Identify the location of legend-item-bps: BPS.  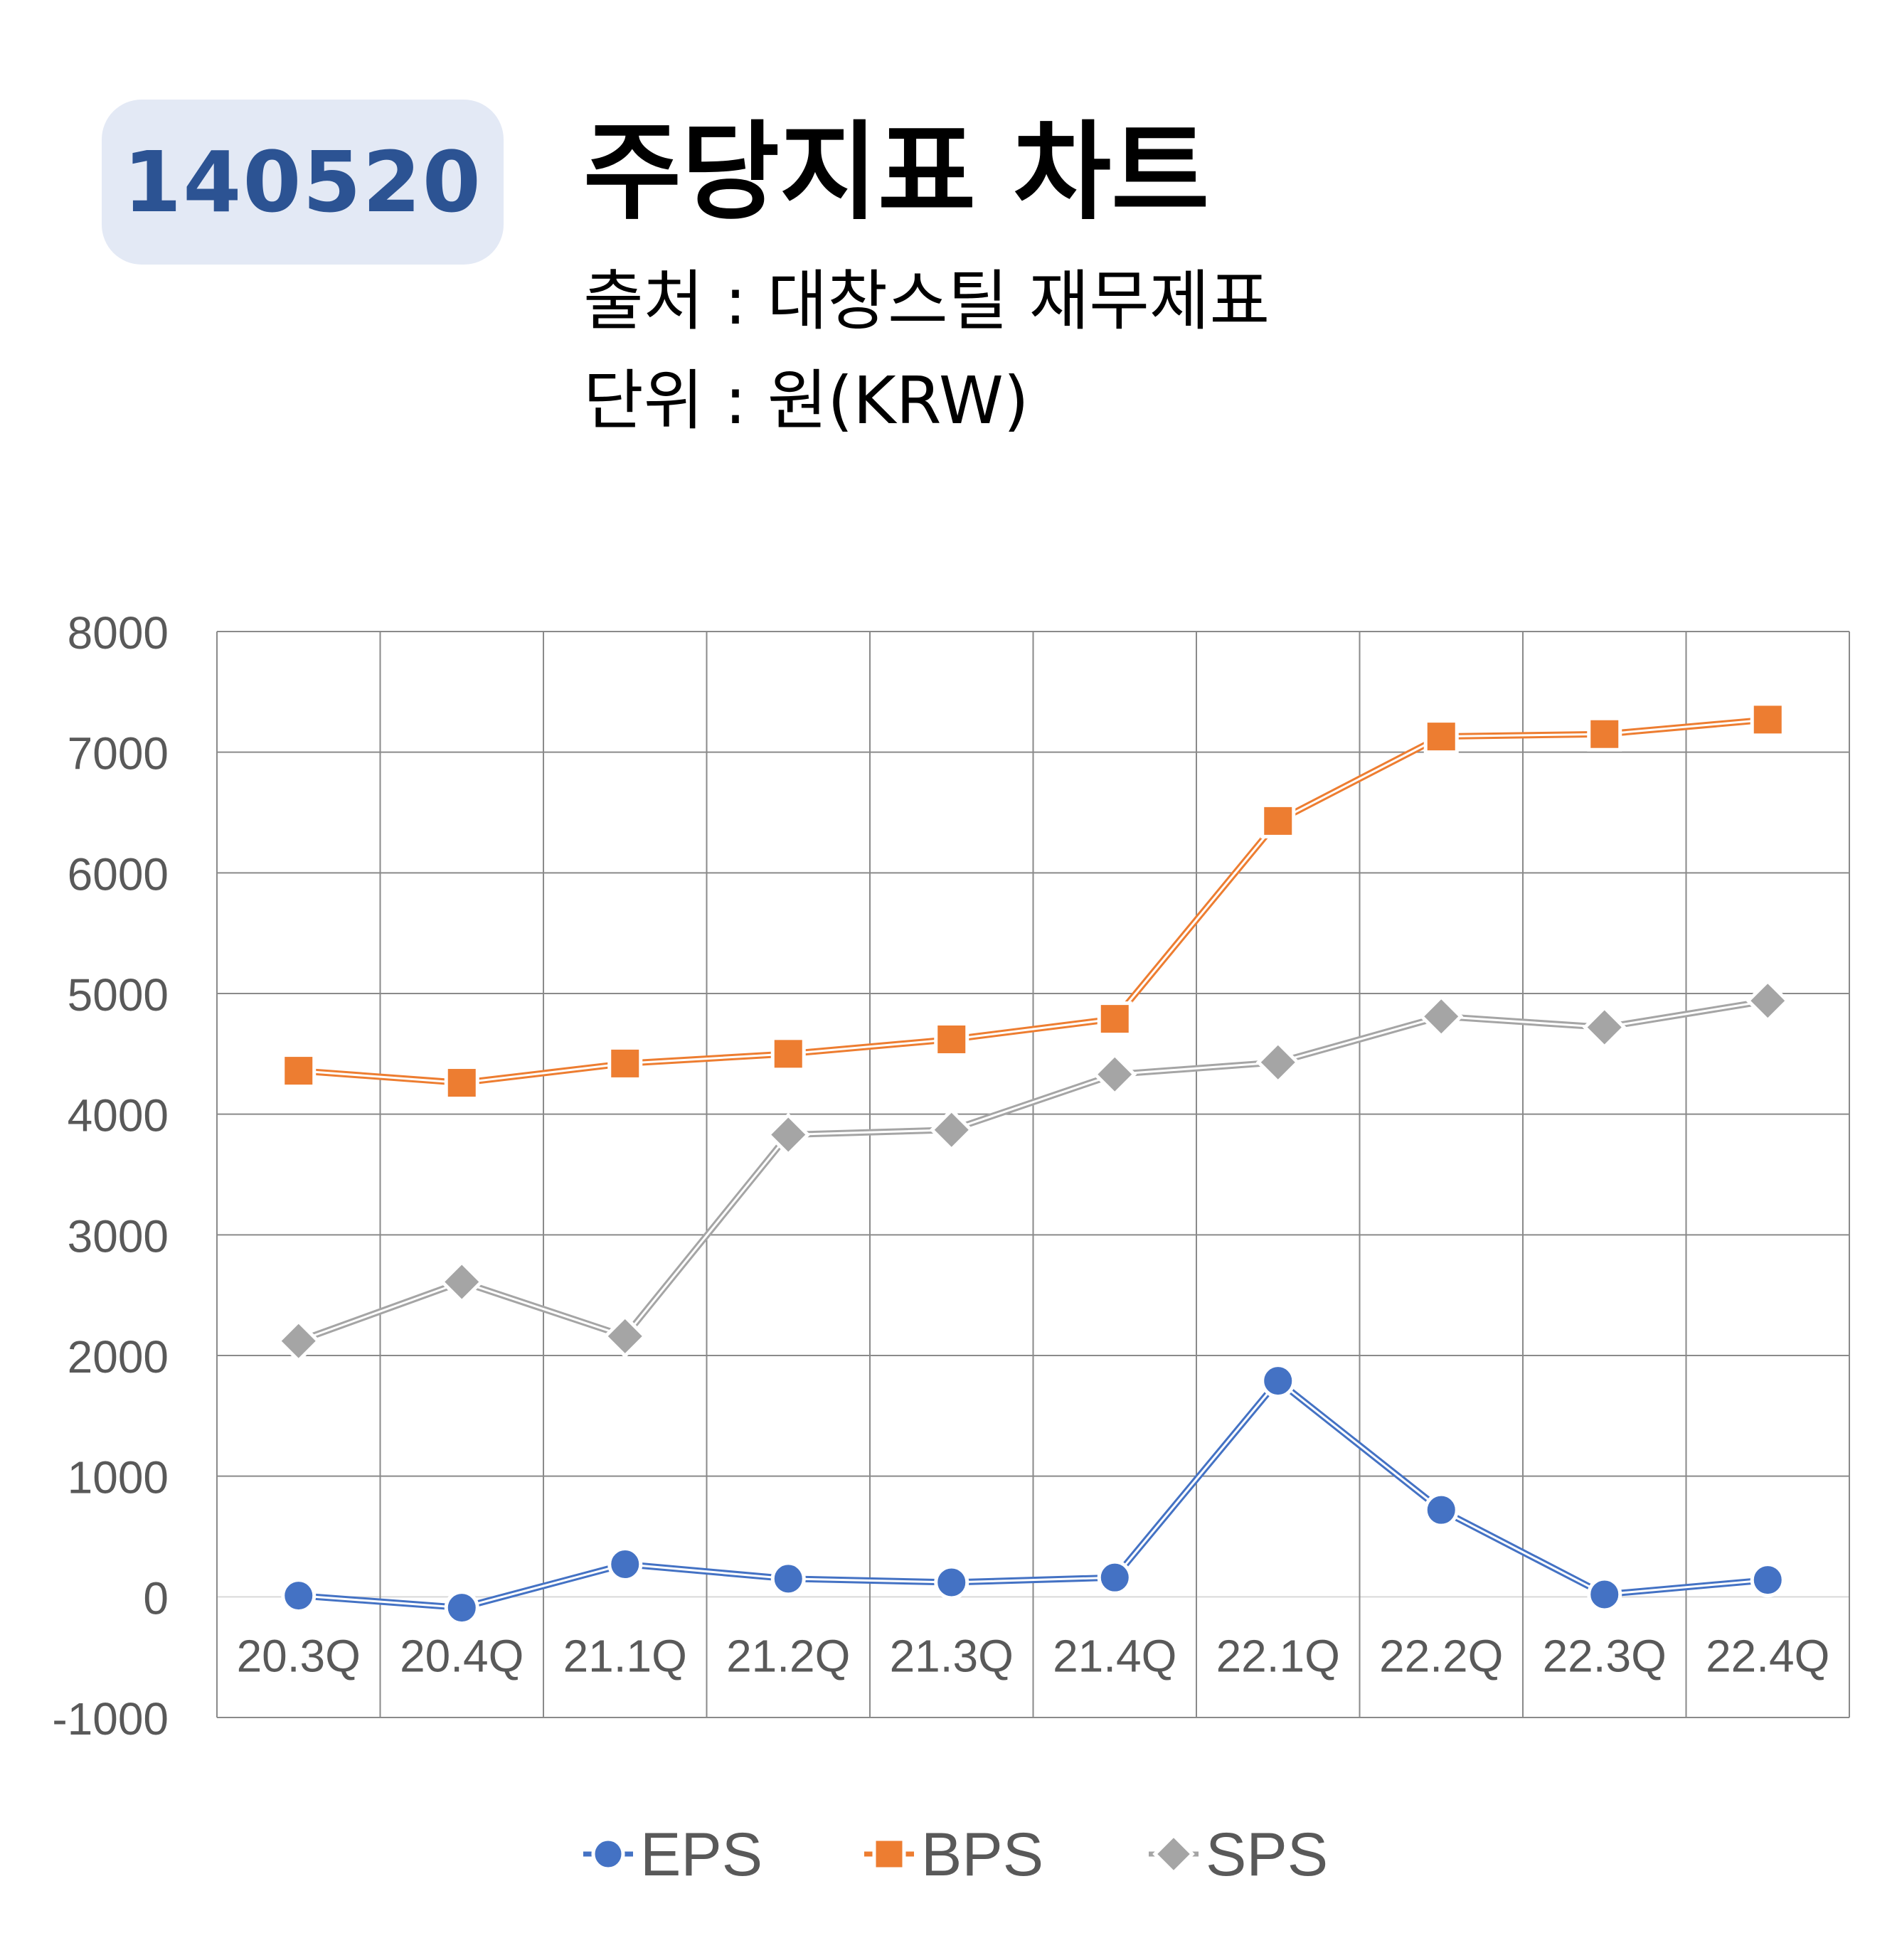
(953, 1855).